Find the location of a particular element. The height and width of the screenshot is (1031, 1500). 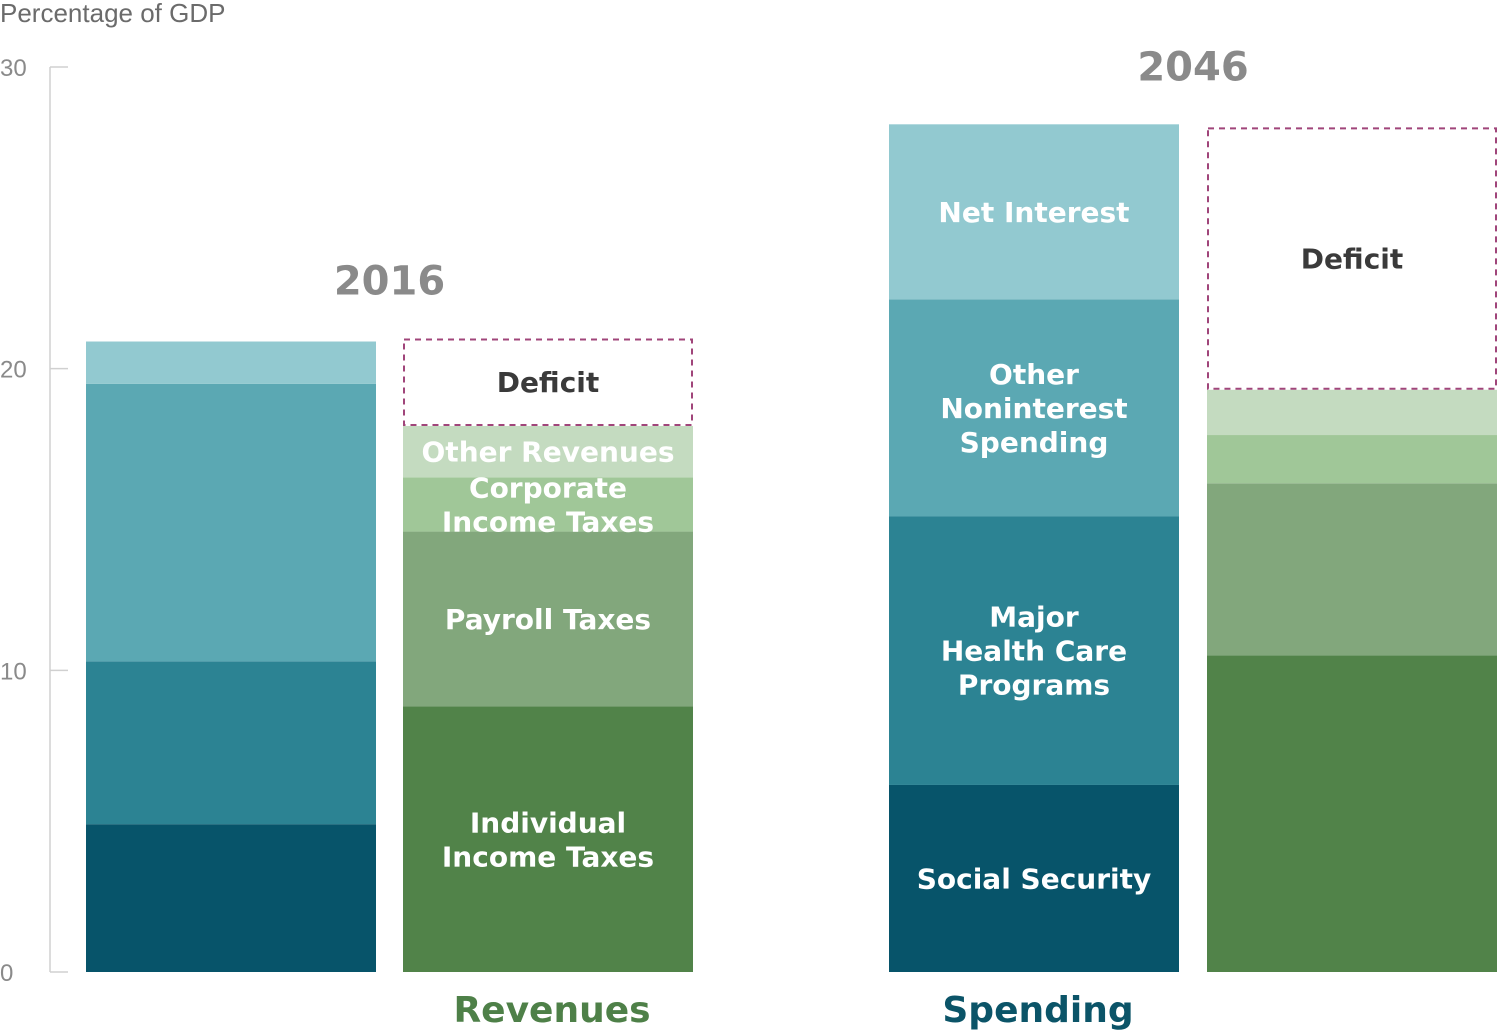

segment-label-2046-major-health-care-programs: Health Care is located at coordinates (1034, 651).